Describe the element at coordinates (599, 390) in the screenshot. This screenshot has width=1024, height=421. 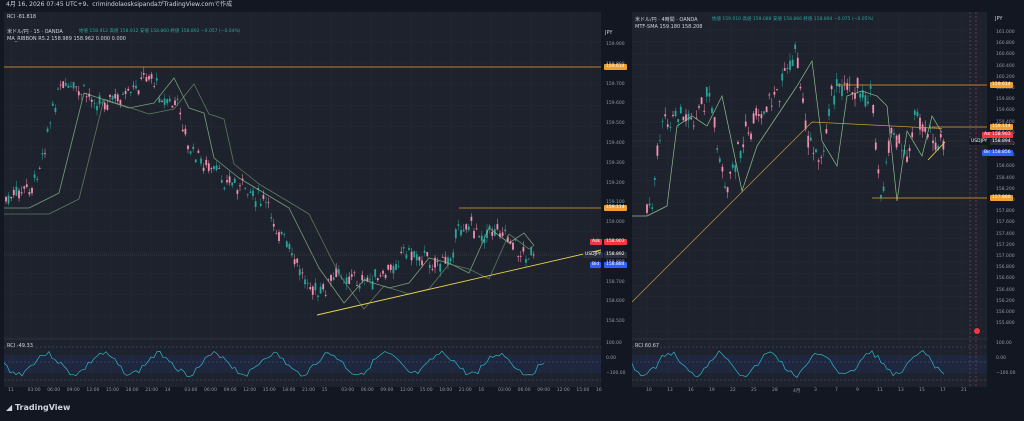
I see `left-time-tick: 16` at that location.